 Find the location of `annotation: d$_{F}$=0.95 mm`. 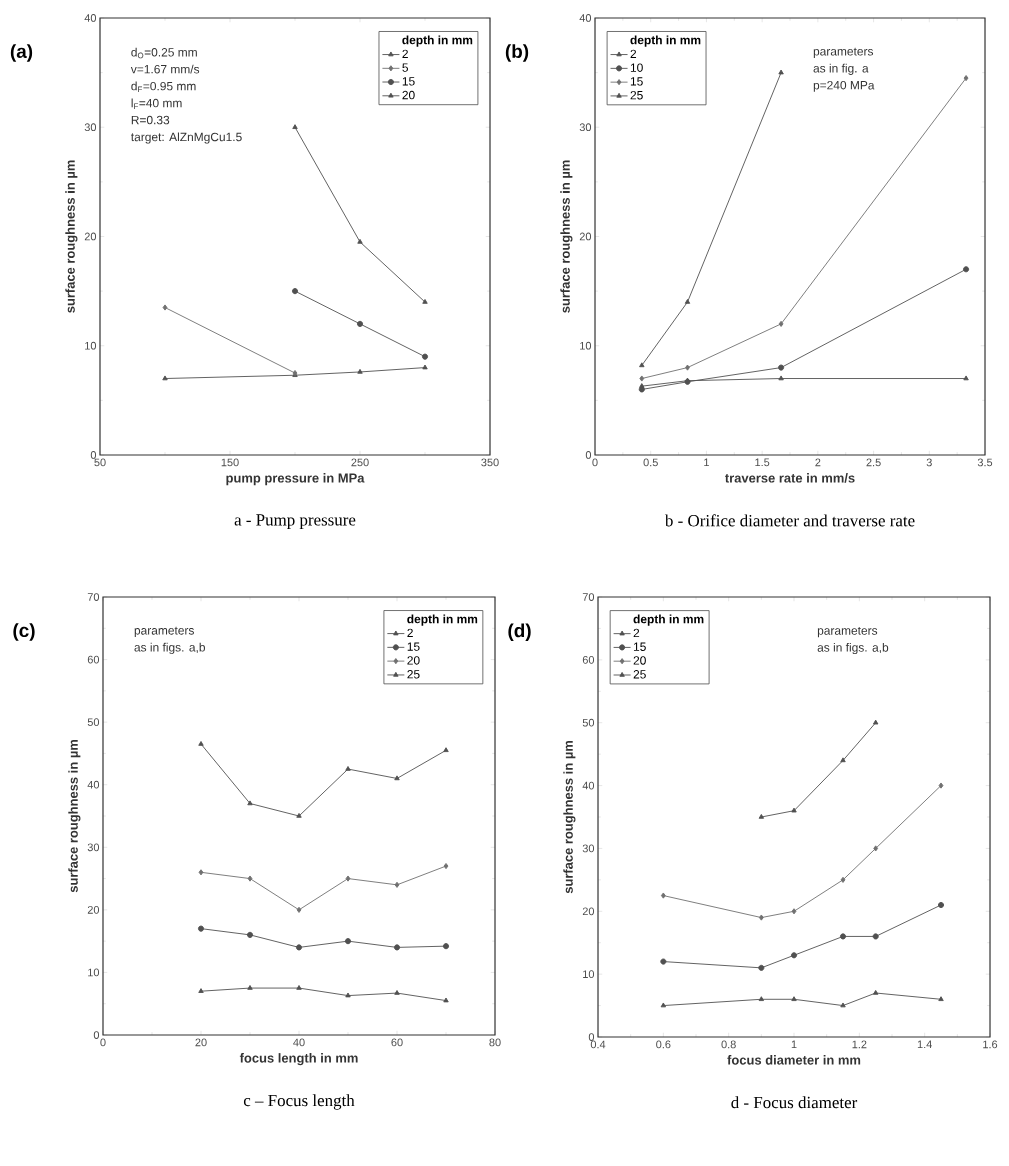

annotation: d$_{F}$=0.95 mm is located at coordinates (163, 87).